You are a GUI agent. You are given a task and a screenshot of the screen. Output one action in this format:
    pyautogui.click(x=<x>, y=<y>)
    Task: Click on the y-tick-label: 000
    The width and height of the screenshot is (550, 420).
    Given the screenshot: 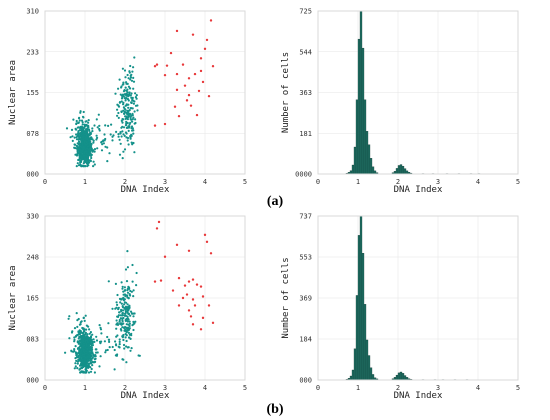 What is the action you would take?
    pyautogui.click(x=32, y=381)
    